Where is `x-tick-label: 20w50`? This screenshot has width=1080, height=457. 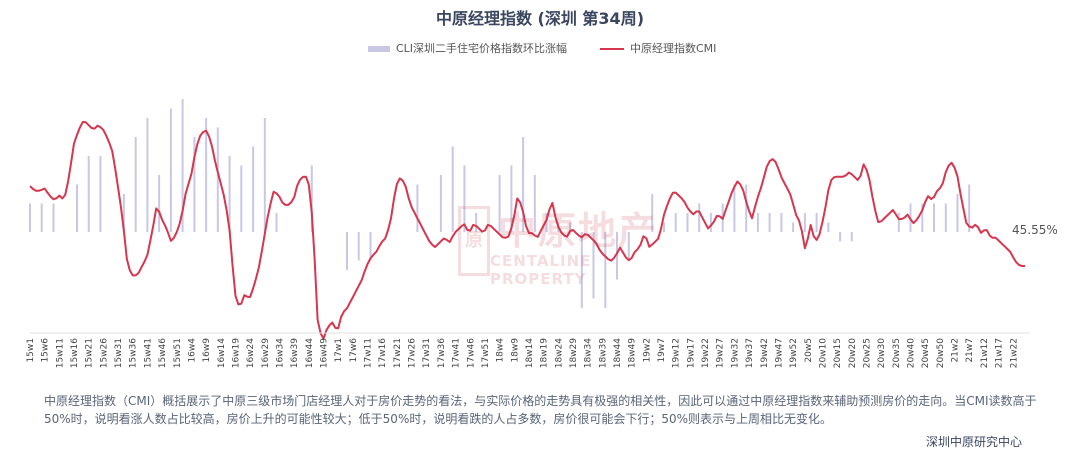
x-tick-label: 20w50 is located at coordinates (941, 353).